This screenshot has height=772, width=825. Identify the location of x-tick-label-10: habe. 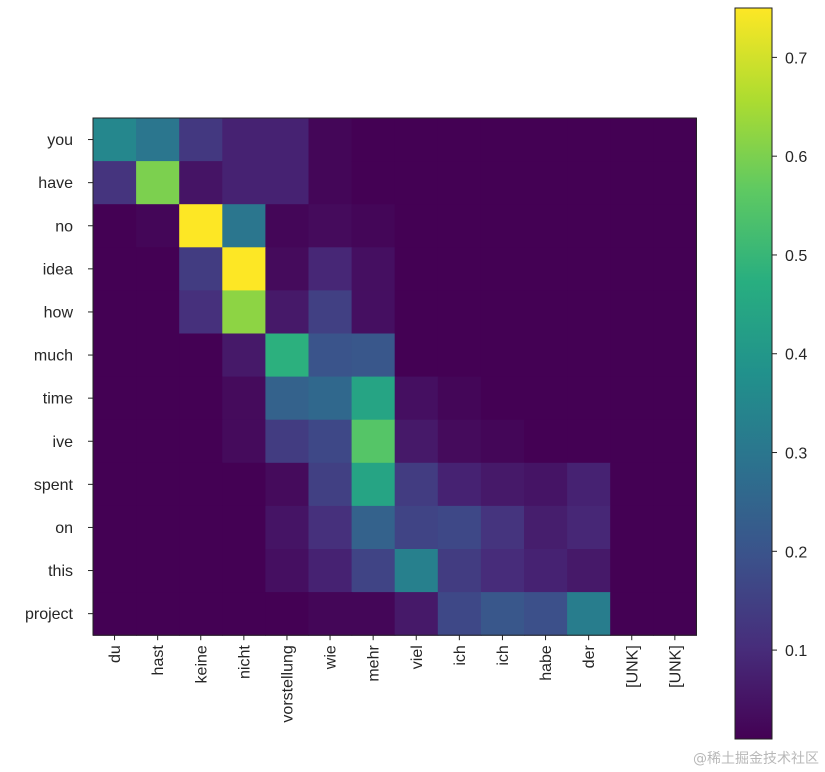
(546, 663).